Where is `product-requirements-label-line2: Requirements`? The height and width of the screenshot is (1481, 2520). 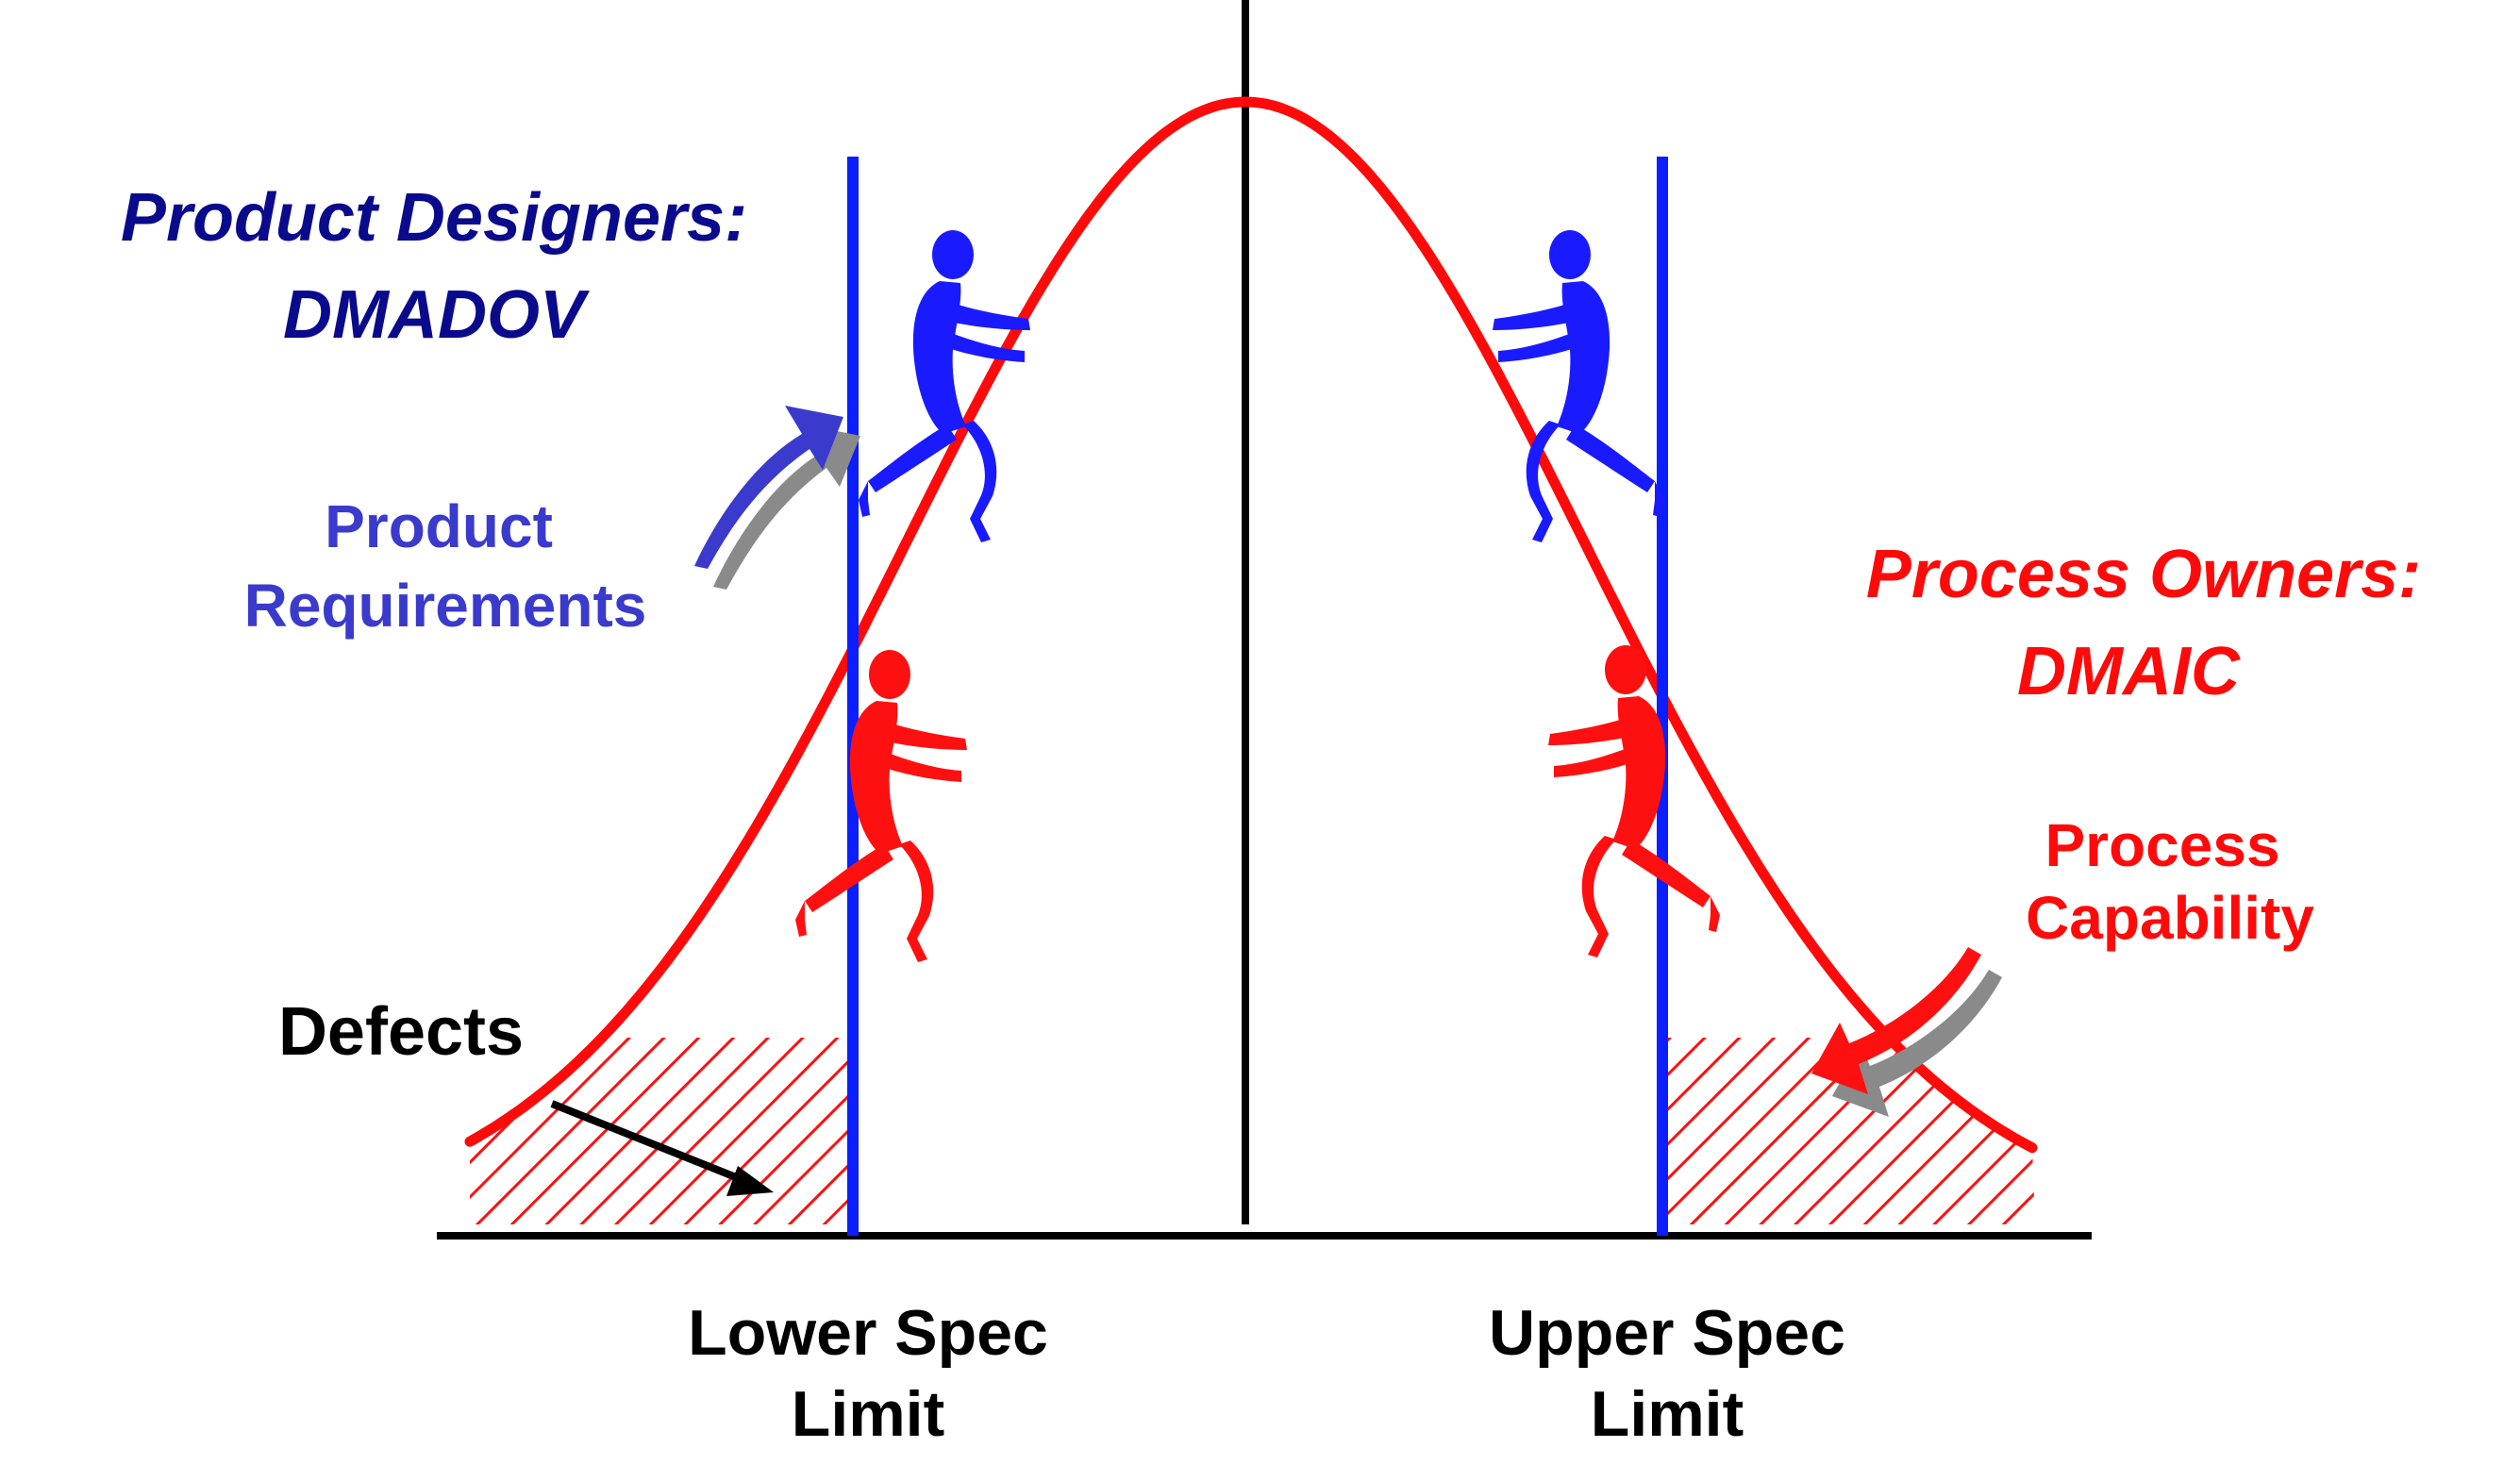 product-requirements-label-line2: Requirements is located at coordinates (445, 606).